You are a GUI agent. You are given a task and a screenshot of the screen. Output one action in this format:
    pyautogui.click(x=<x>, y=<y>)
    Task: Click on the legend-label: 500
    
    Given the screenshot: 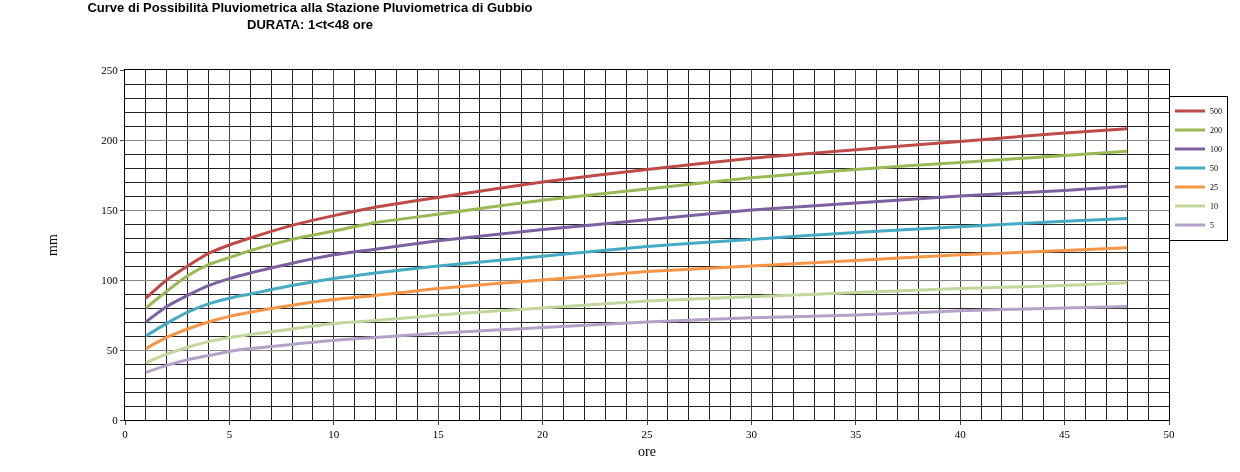 What is the action you would take?
    pyautogui.click(x=1216, y=112)
    